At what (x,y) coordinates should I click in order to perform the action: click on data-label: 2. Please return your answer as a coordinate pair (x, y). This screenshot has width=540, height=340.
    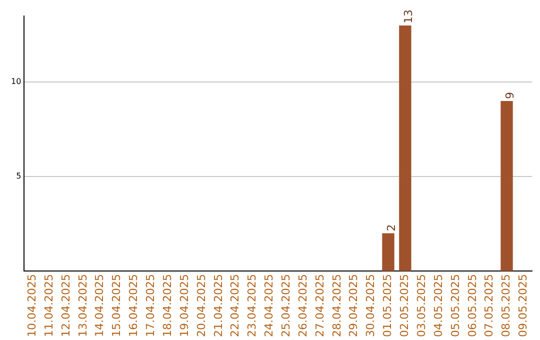
    Looking at the image, I should click on (391, 228).